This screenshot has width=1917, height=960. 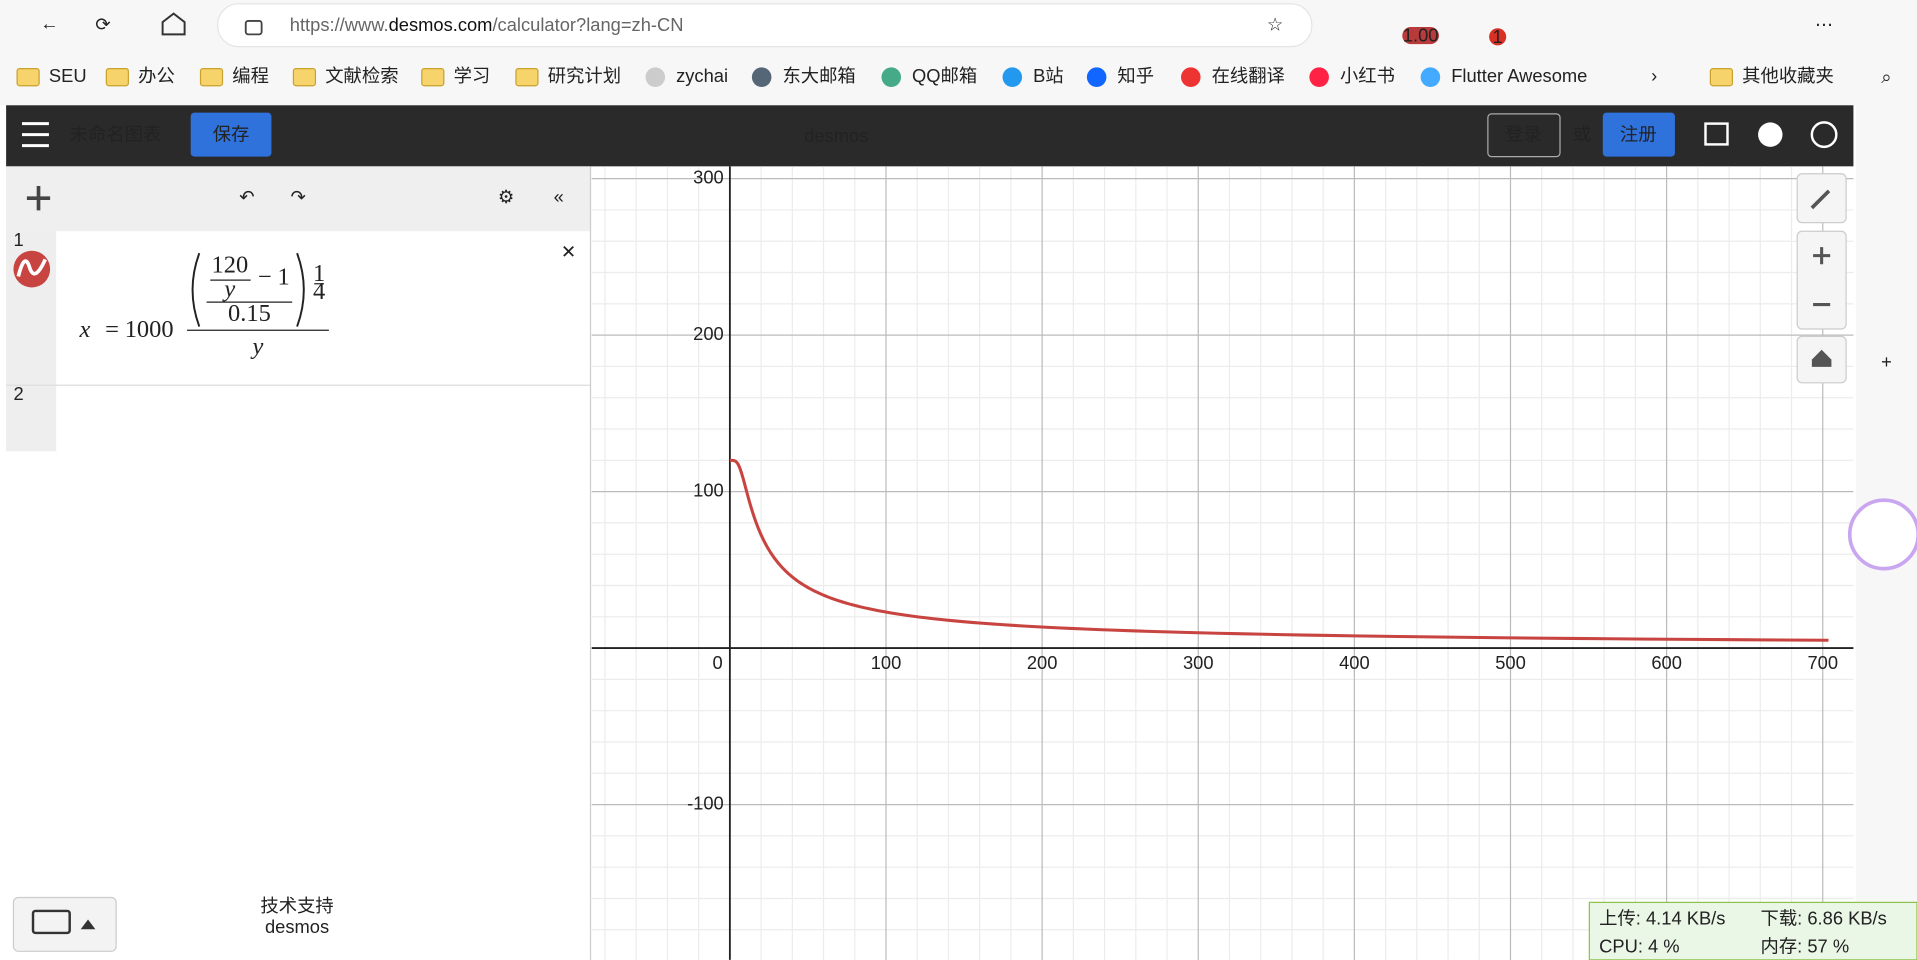 I want to click on zoom-buttons, so click(x=1821, y=280).